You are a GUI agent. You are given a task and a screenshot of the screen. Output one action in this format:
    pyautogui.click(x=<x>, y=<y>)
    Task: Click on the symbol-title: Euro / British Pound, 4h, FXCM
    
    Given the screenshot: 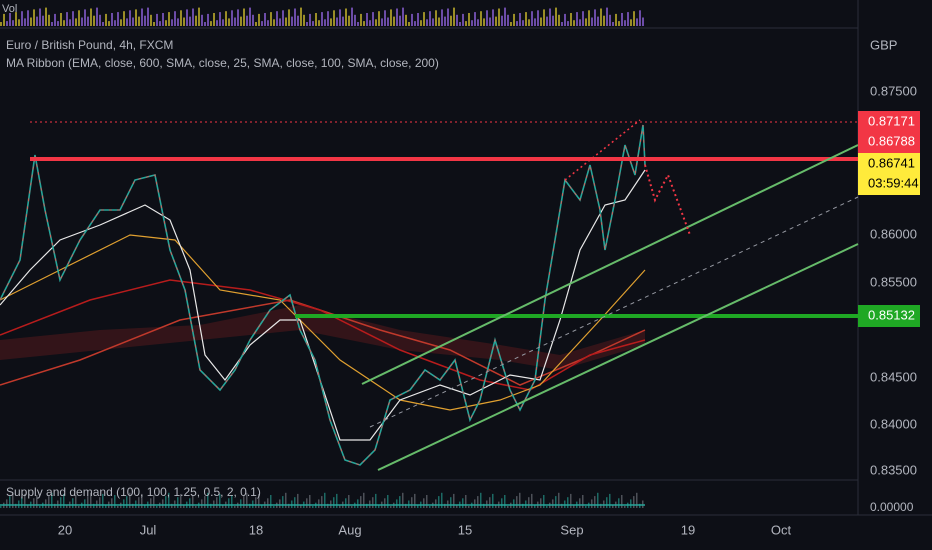 What is the action you would take?
    pyautogui.click(x=89, y=45)
    